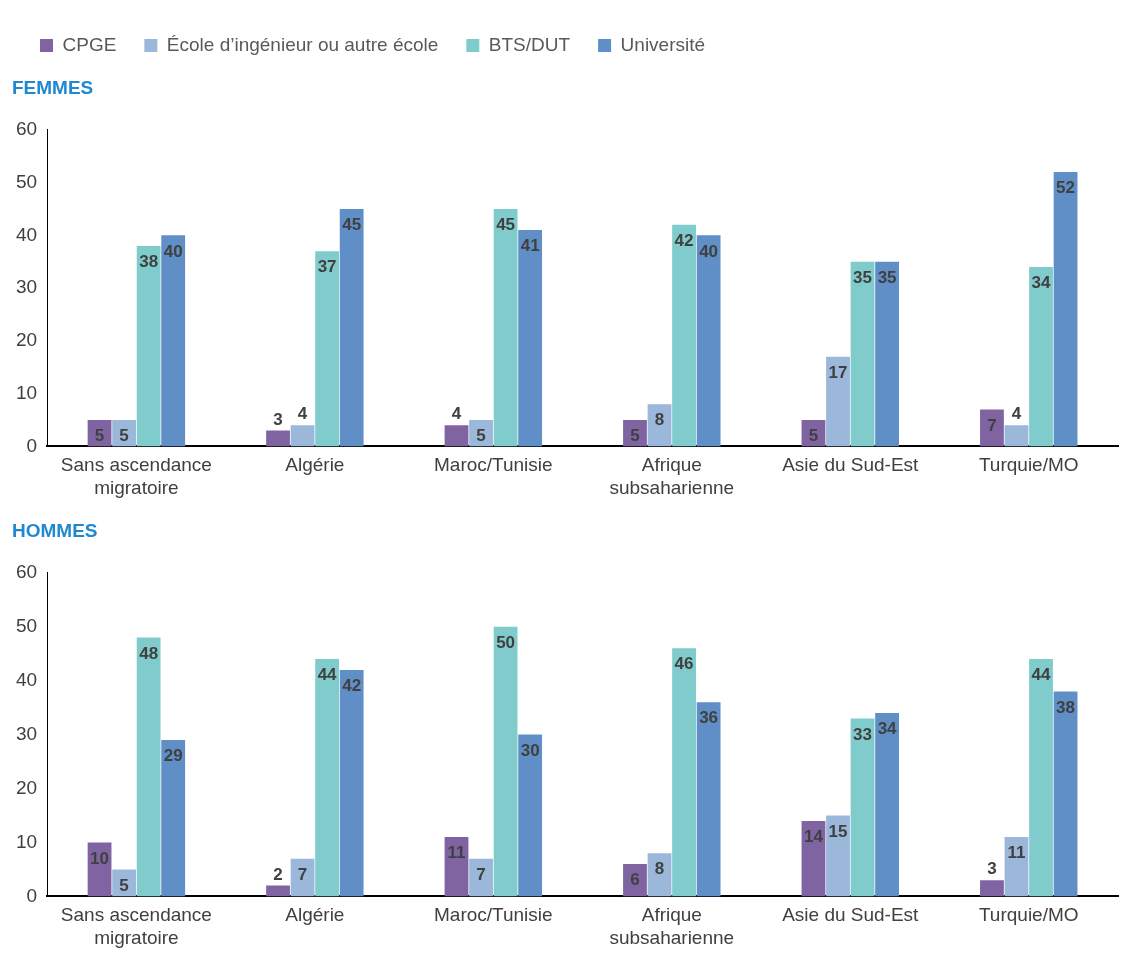  What do you see at coordinates (100, 858) in the screenshot?
I see `data-label: 10` at bounding box center [100, 858].